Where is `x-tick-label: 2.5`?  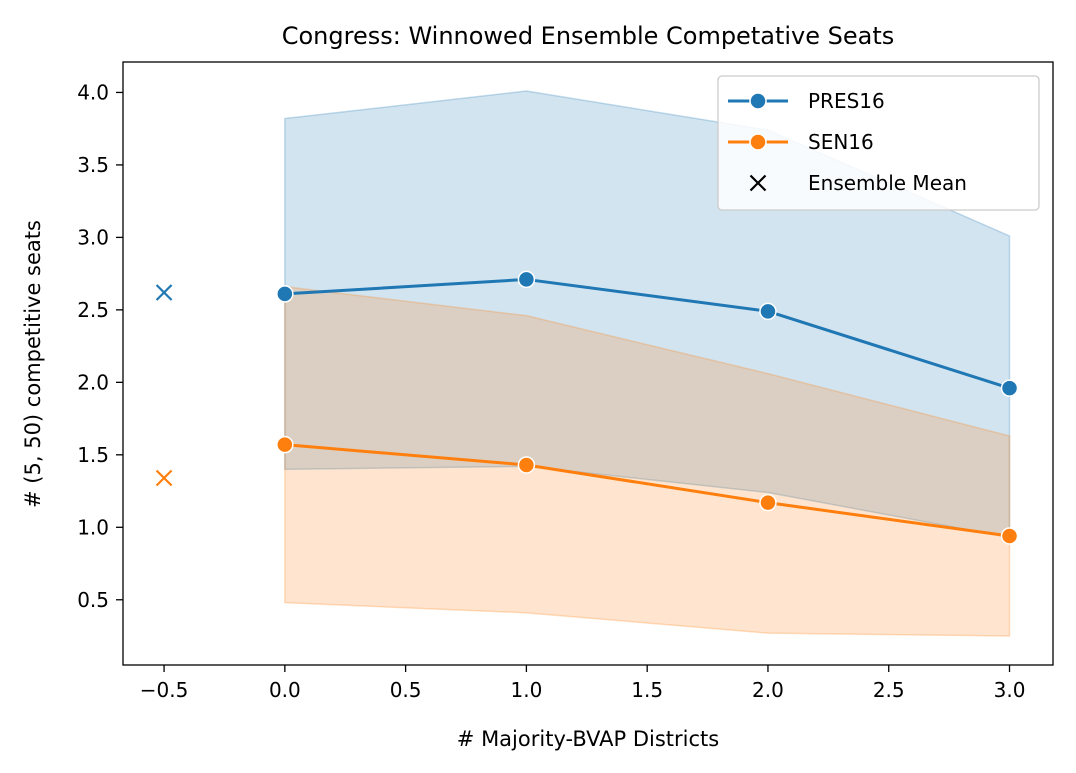
x-tick-label: 2.5 is located at coordinates (889, 690).